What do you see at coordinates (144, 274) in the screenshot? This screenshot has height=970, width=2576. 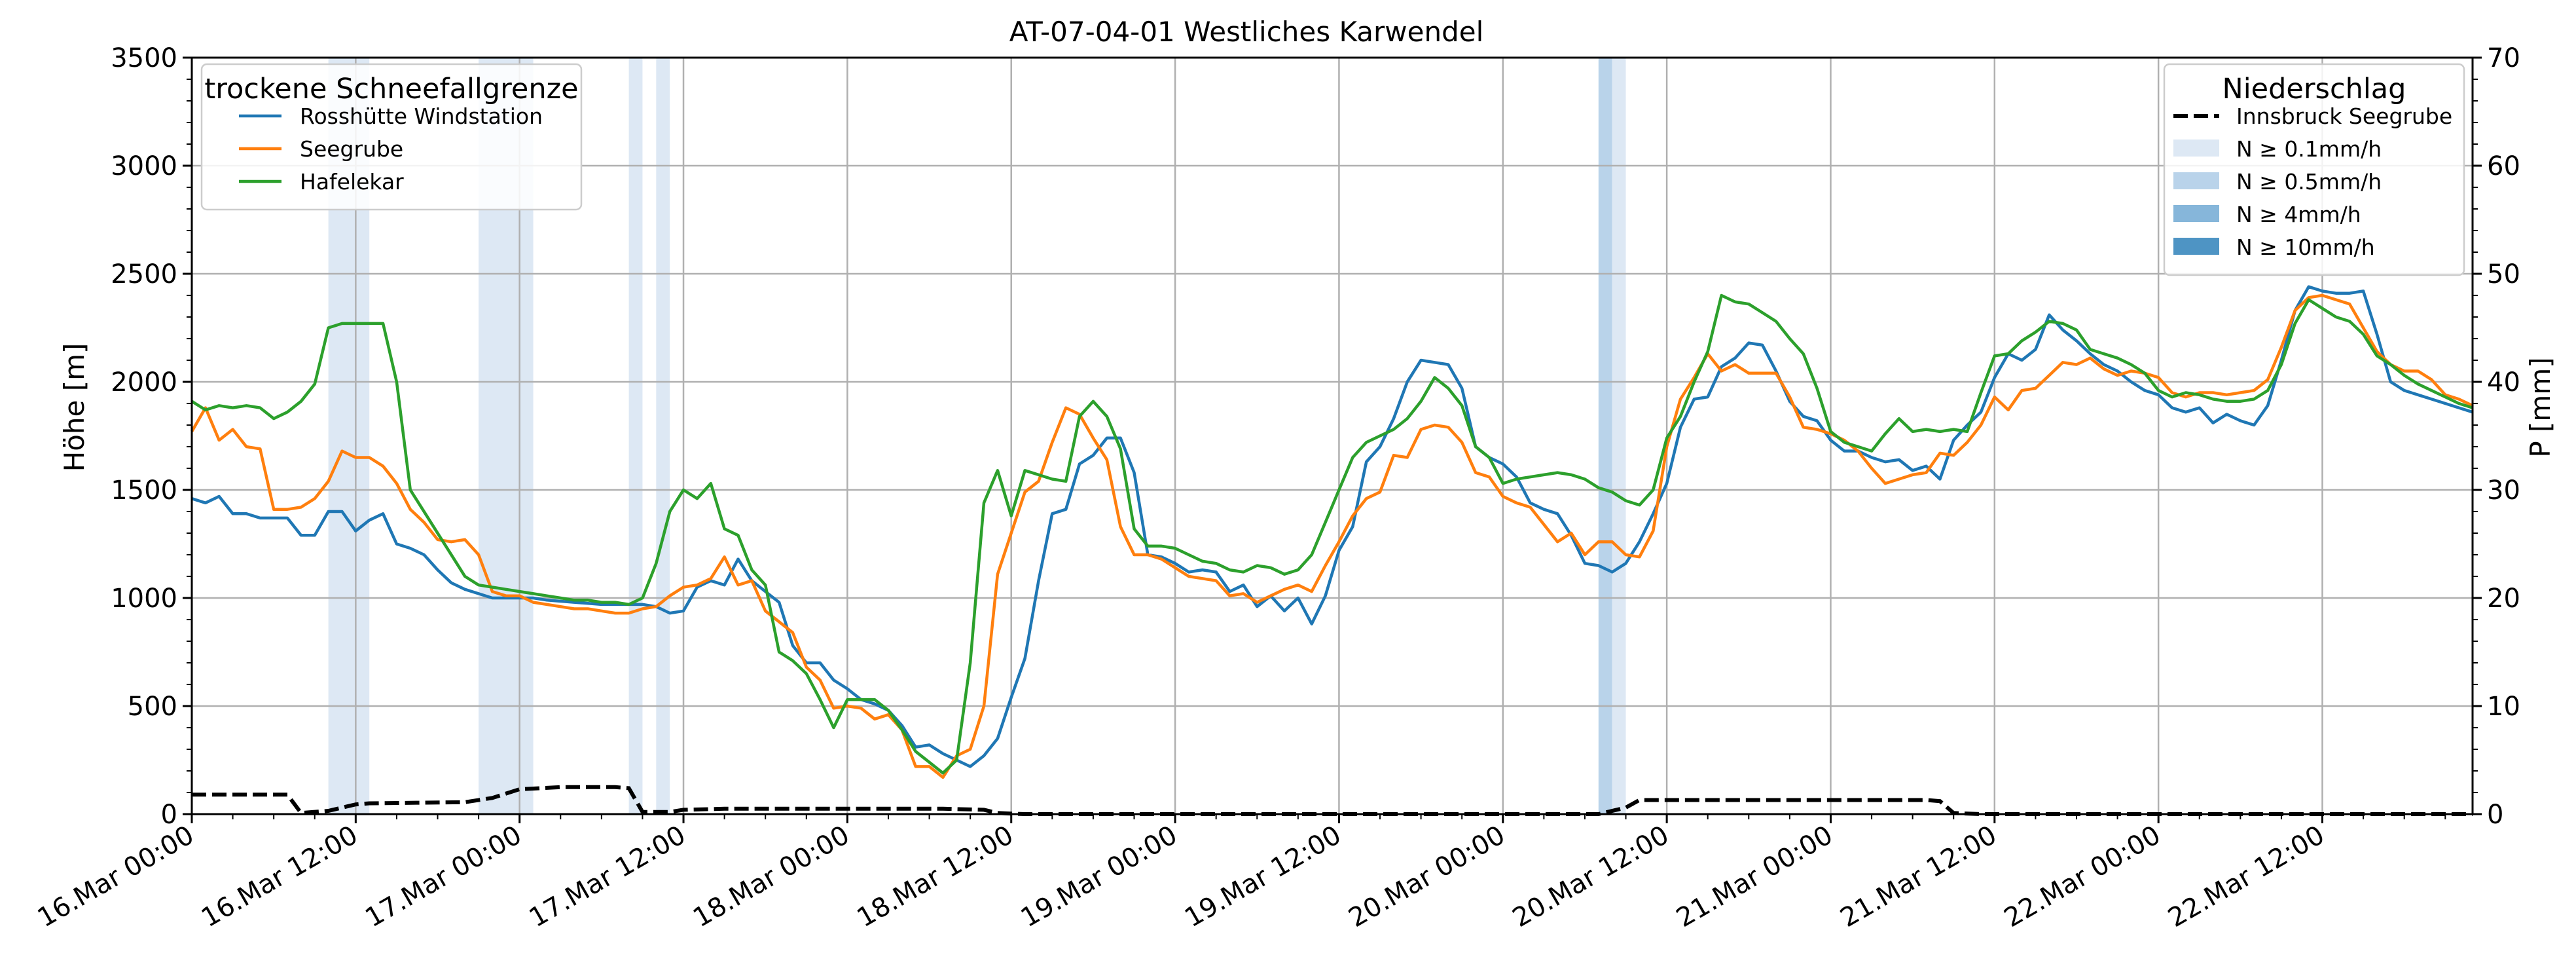 I see `y-left-tick-label-5: 2500` at bounding box center [144, 274].